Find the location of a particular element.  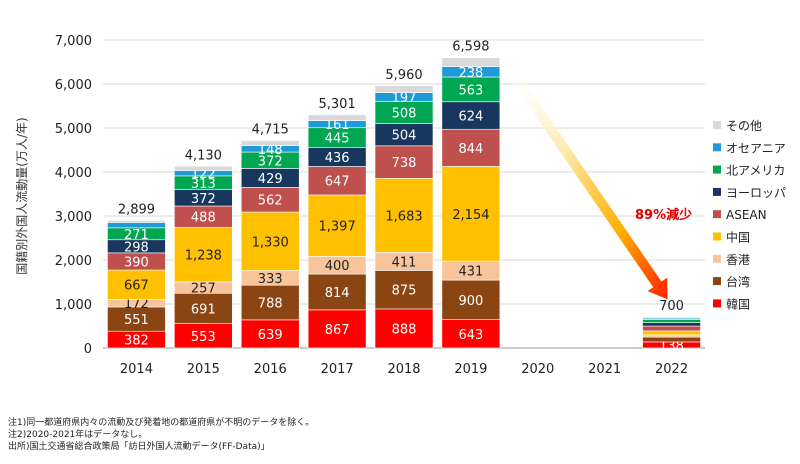

data-label: 161 is located at coordinates (337, 125).